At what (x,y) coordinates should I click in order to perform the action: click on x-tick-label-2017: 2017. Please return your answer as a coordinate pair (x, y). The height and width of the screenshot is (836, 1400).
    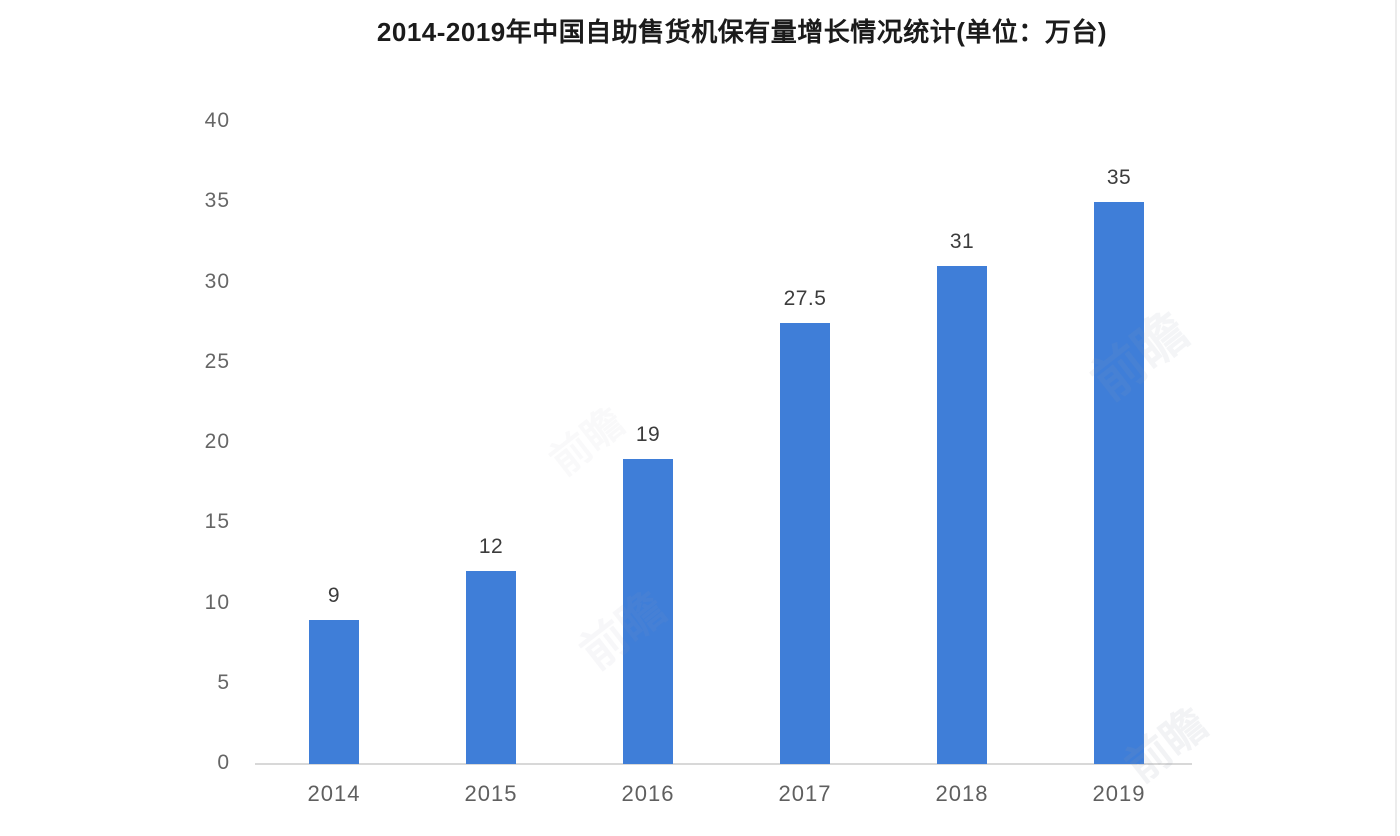
    Looking at the image, I should click on (805, 793).